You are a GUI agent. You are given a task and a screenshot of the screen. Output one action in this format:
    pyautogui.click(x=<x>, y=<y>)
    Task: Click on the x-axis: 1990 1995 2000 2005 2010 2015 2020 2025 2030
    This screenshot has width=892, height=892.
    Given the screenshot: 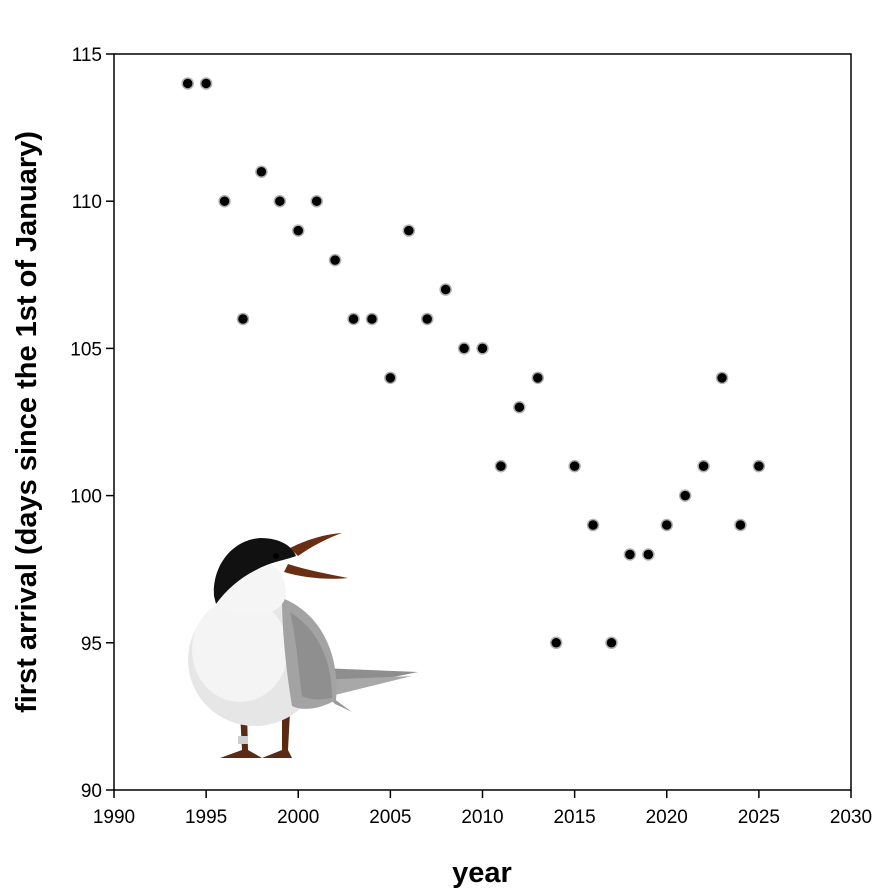 What is the action you would take?
    pyautogui.click(x=482, y=809)
    